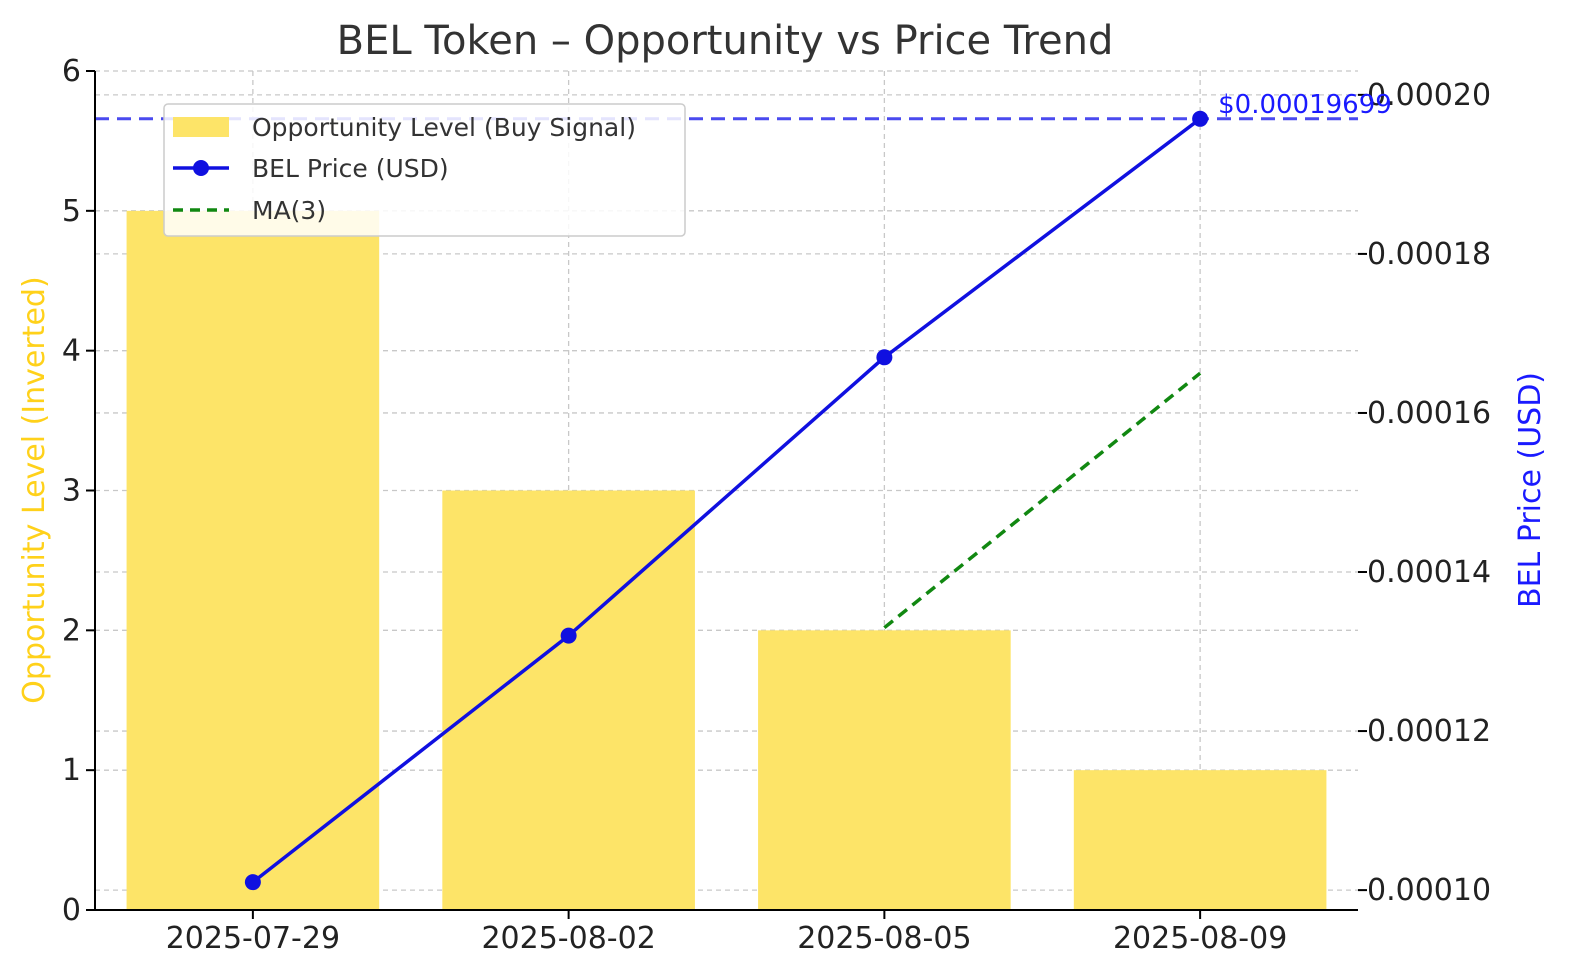  What do you see at coordinates (1042, 500) in the screenshot?
I see `ma-line` at bounding box center [1042, 500].